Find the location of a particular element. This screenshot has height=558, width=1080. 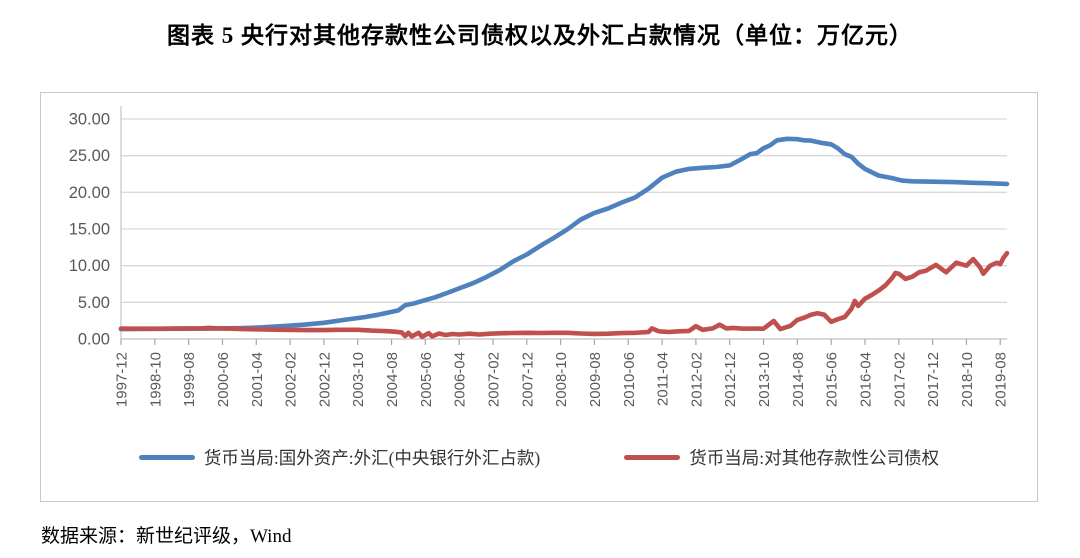

x-tick-label: 2015-06 is located at coordinates (832, 379).